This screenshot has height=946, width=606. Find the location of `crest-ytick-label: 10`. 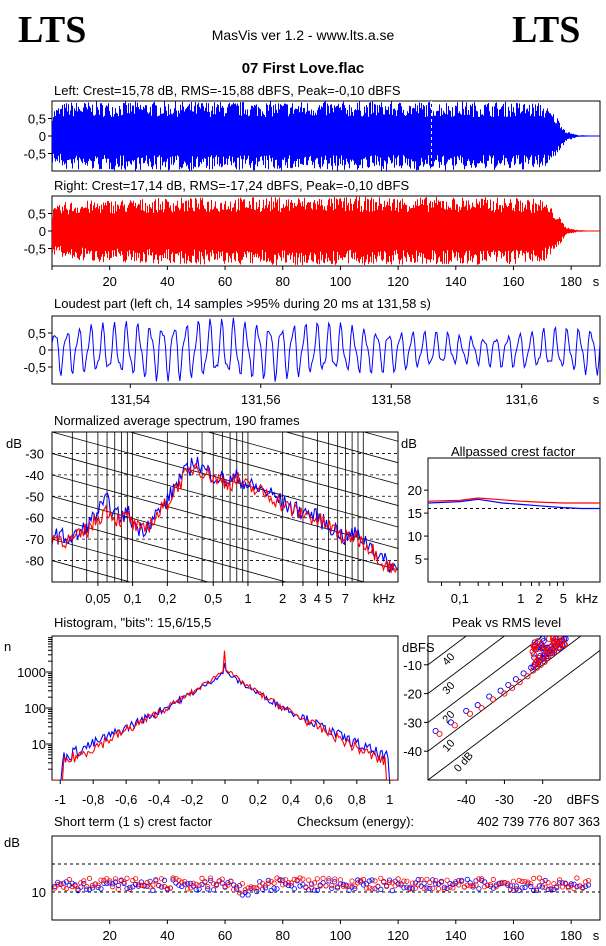

crest-ytick-label: 10 is located at coordinates (415, 536).